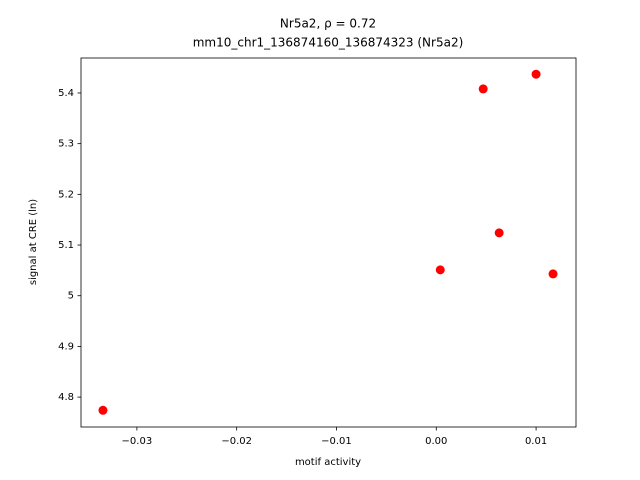 Image resolution: width=640 pixels, height=480 pixels. Describe the element at coordinates (66, 93) in the screenshot. I see `y-tick-label: 5.4` at that location.